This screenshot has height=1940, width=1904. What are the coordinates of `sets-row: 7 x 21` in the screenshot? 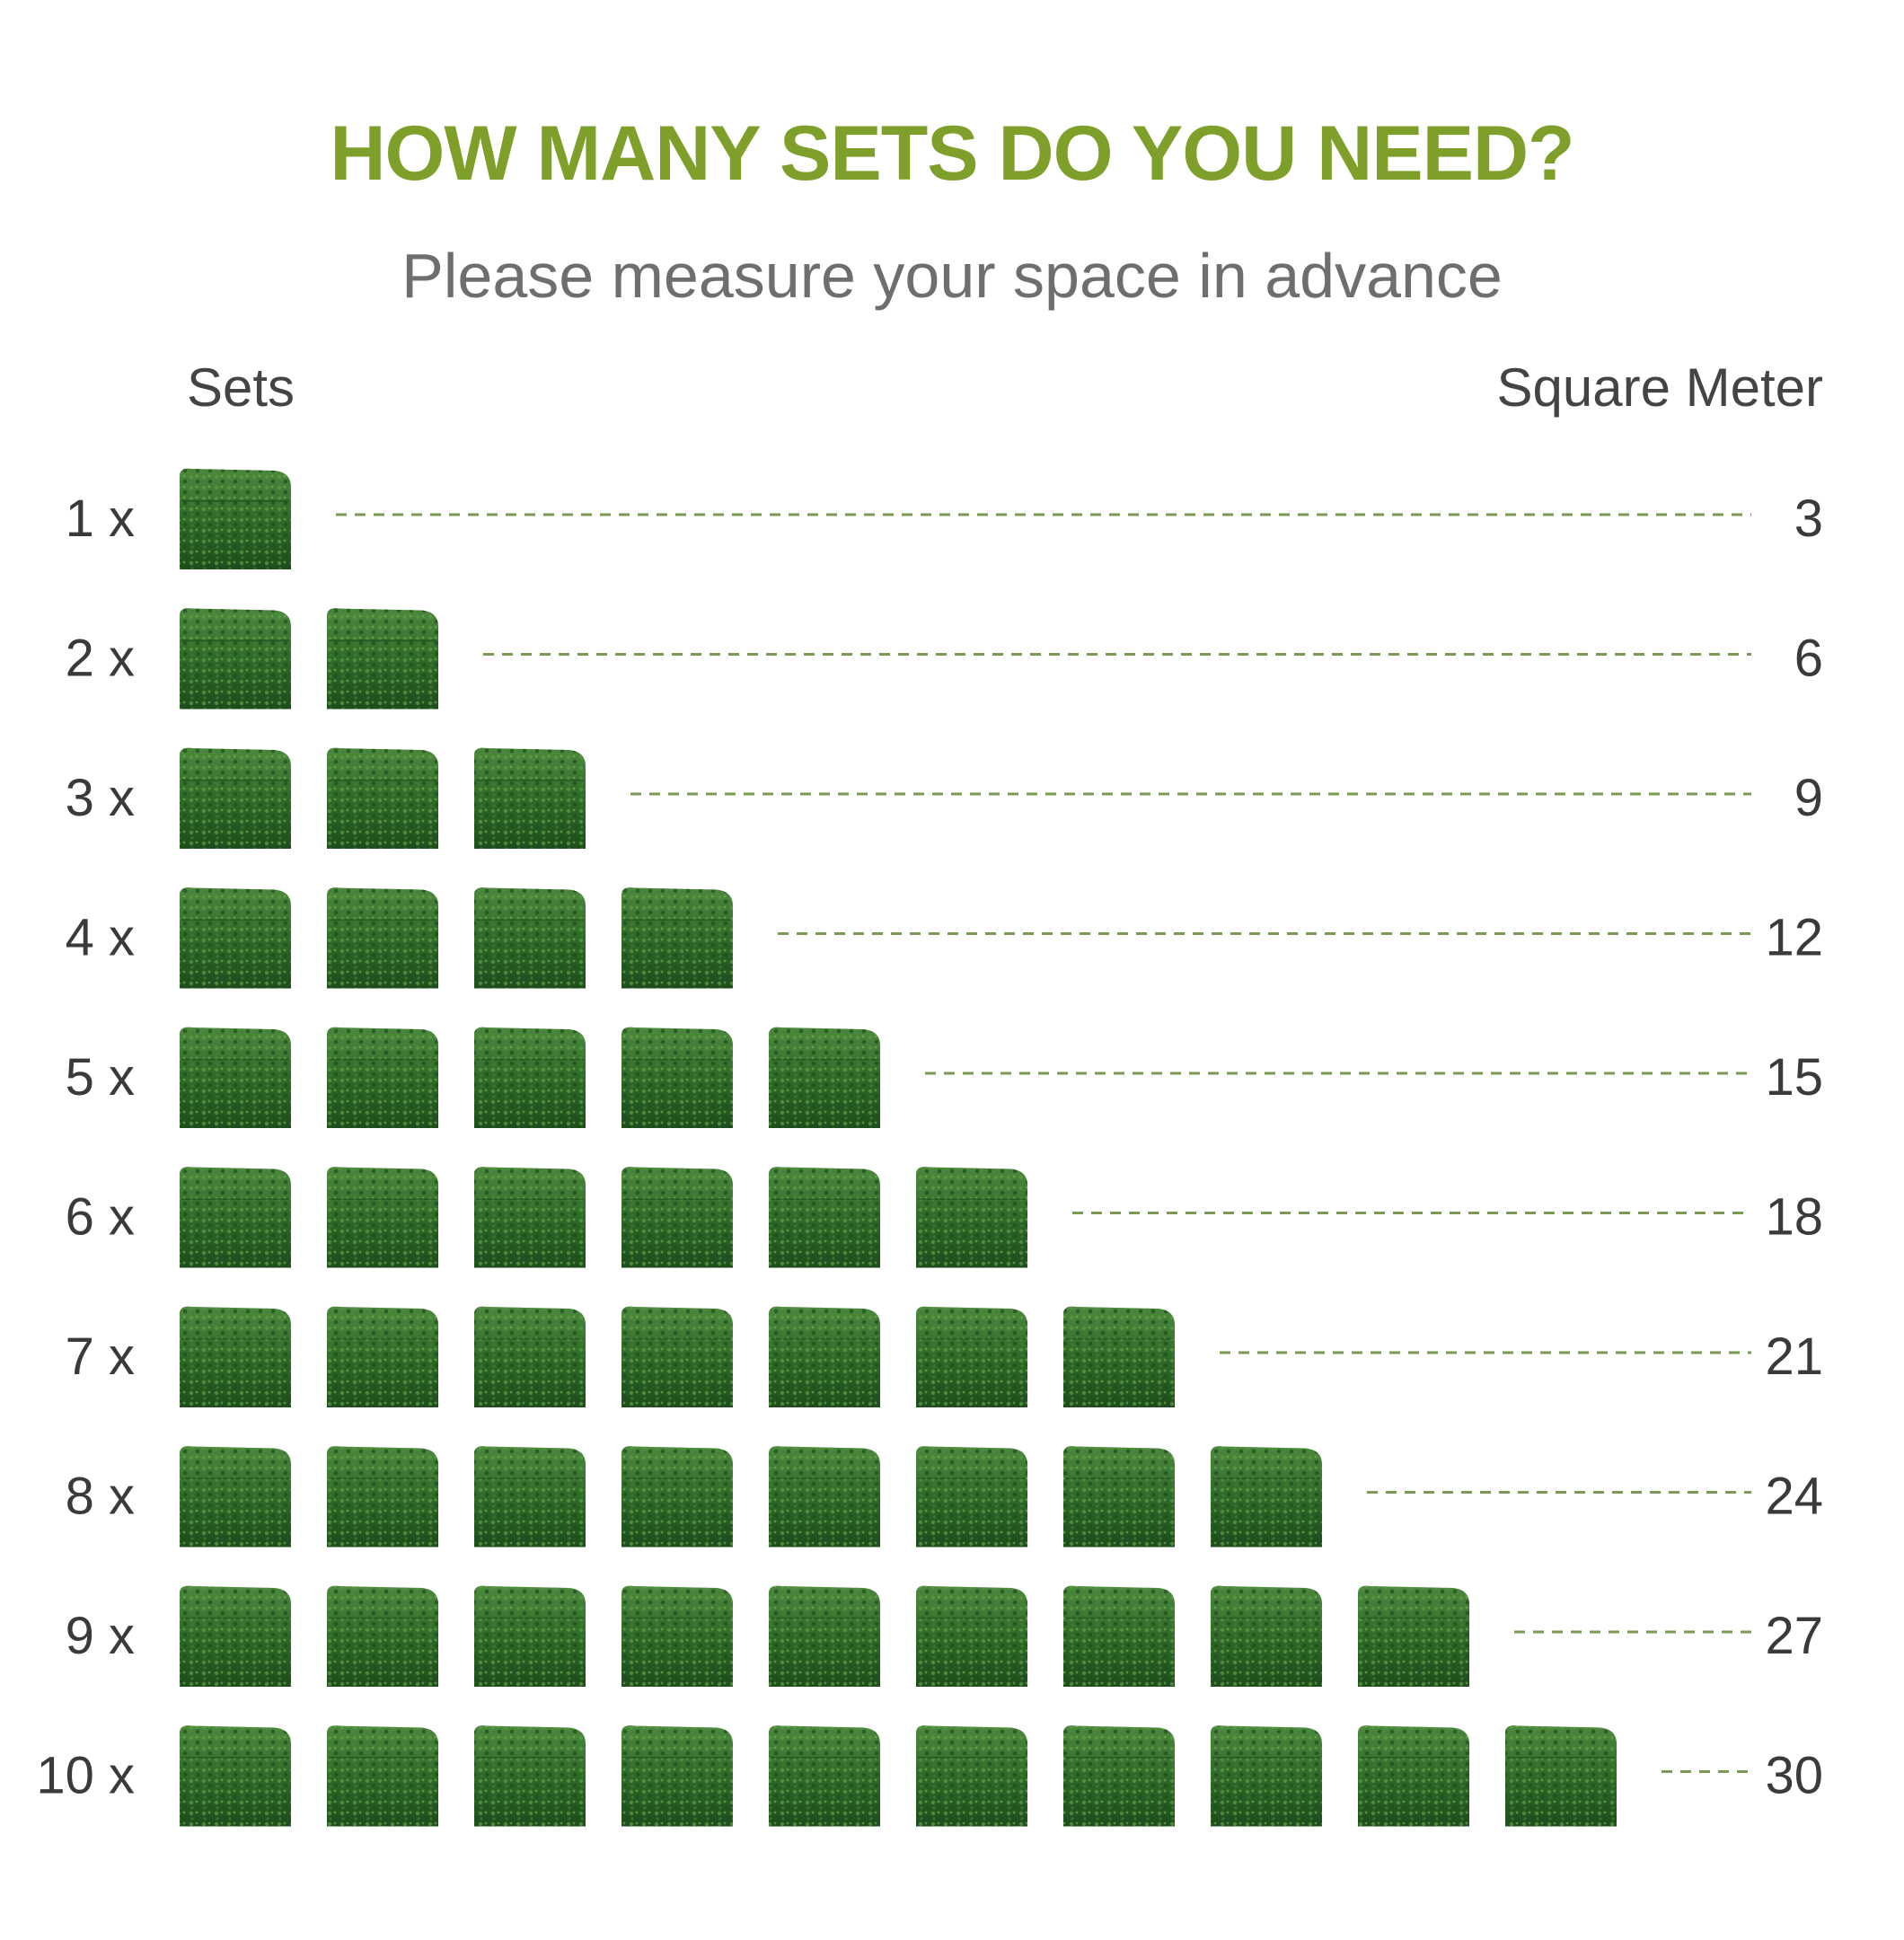 It's located at (944, 1356).